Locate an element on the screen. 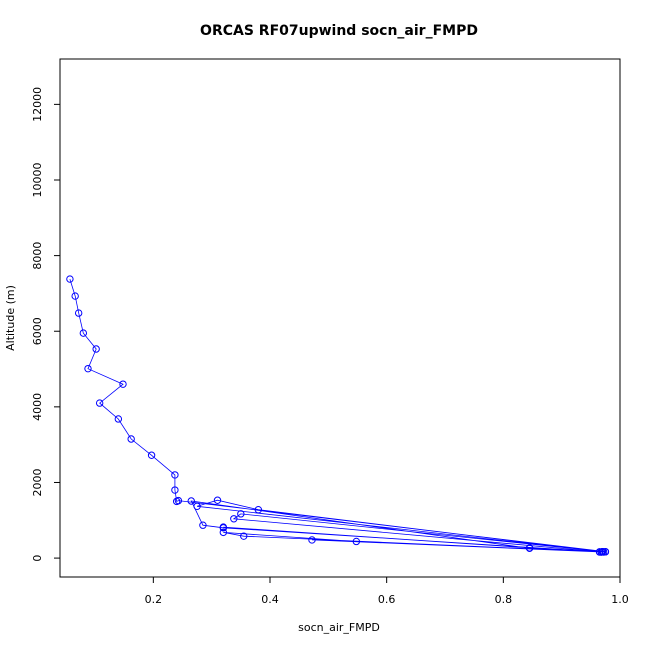  x-tick-label: 0.6 is located at coordinates (387, 599).